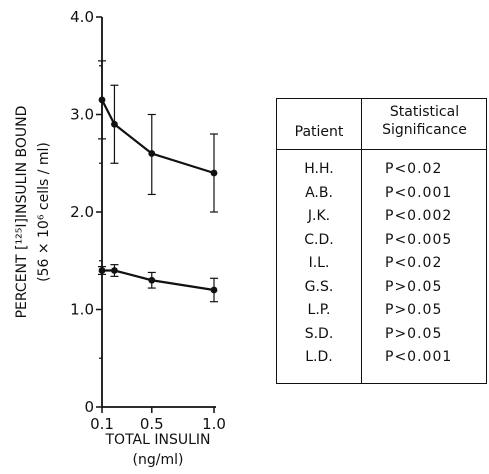 This screenshot has width=489, height=474. I want to click on patient-id: L.P., so click(319, 310).